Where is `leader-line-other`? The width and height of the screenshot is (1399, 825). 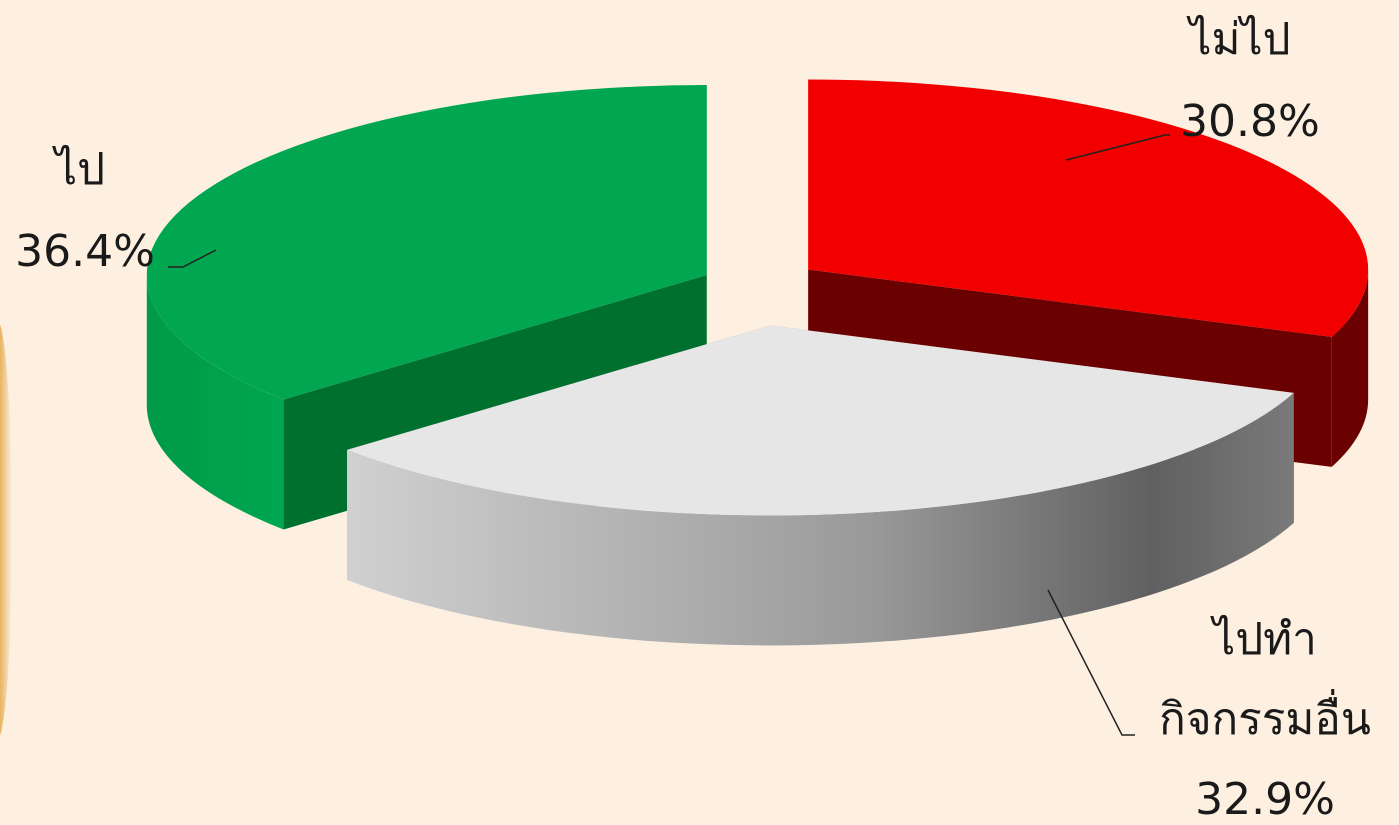 leader-line-other is located at coordinates (1091, 662).